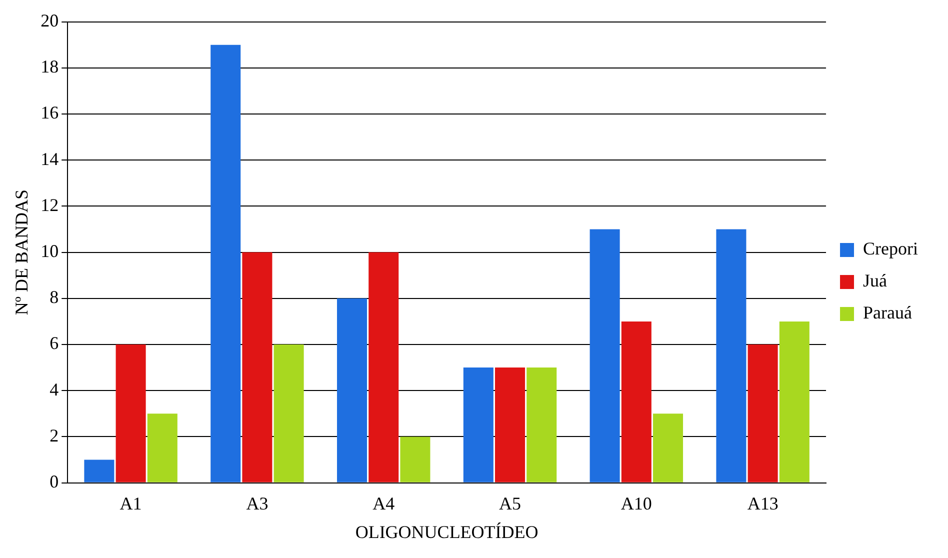  Describe the element at coordinates (54, 297) in the screenshot. I see `y-tick-label: 8` at that location.